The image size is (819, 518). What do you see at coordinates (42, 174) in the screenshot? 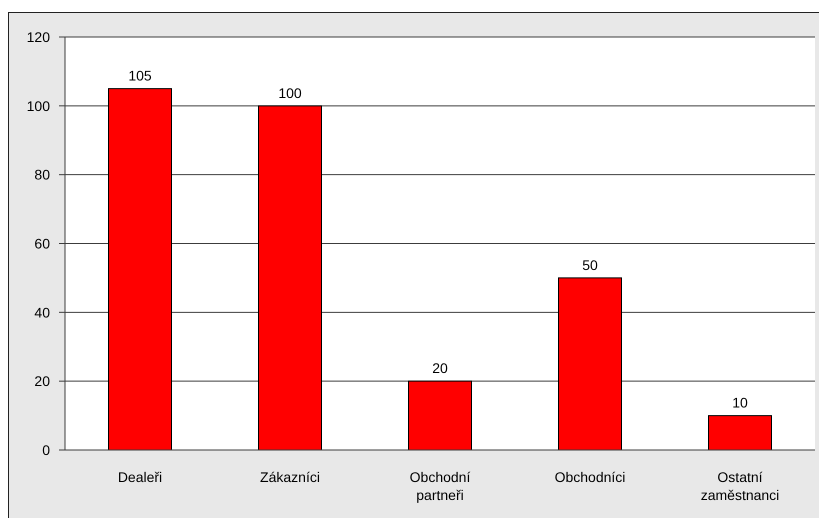
I see `y-tick-label: 80` at bounding box center [42, 174].